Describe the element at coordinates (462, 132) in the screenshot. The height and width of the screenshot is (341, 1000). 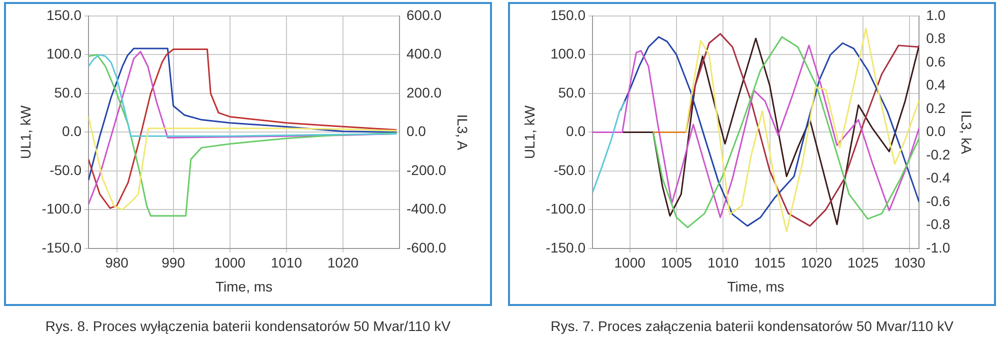
I see `y2-axis-title: IL3, A` at that location.